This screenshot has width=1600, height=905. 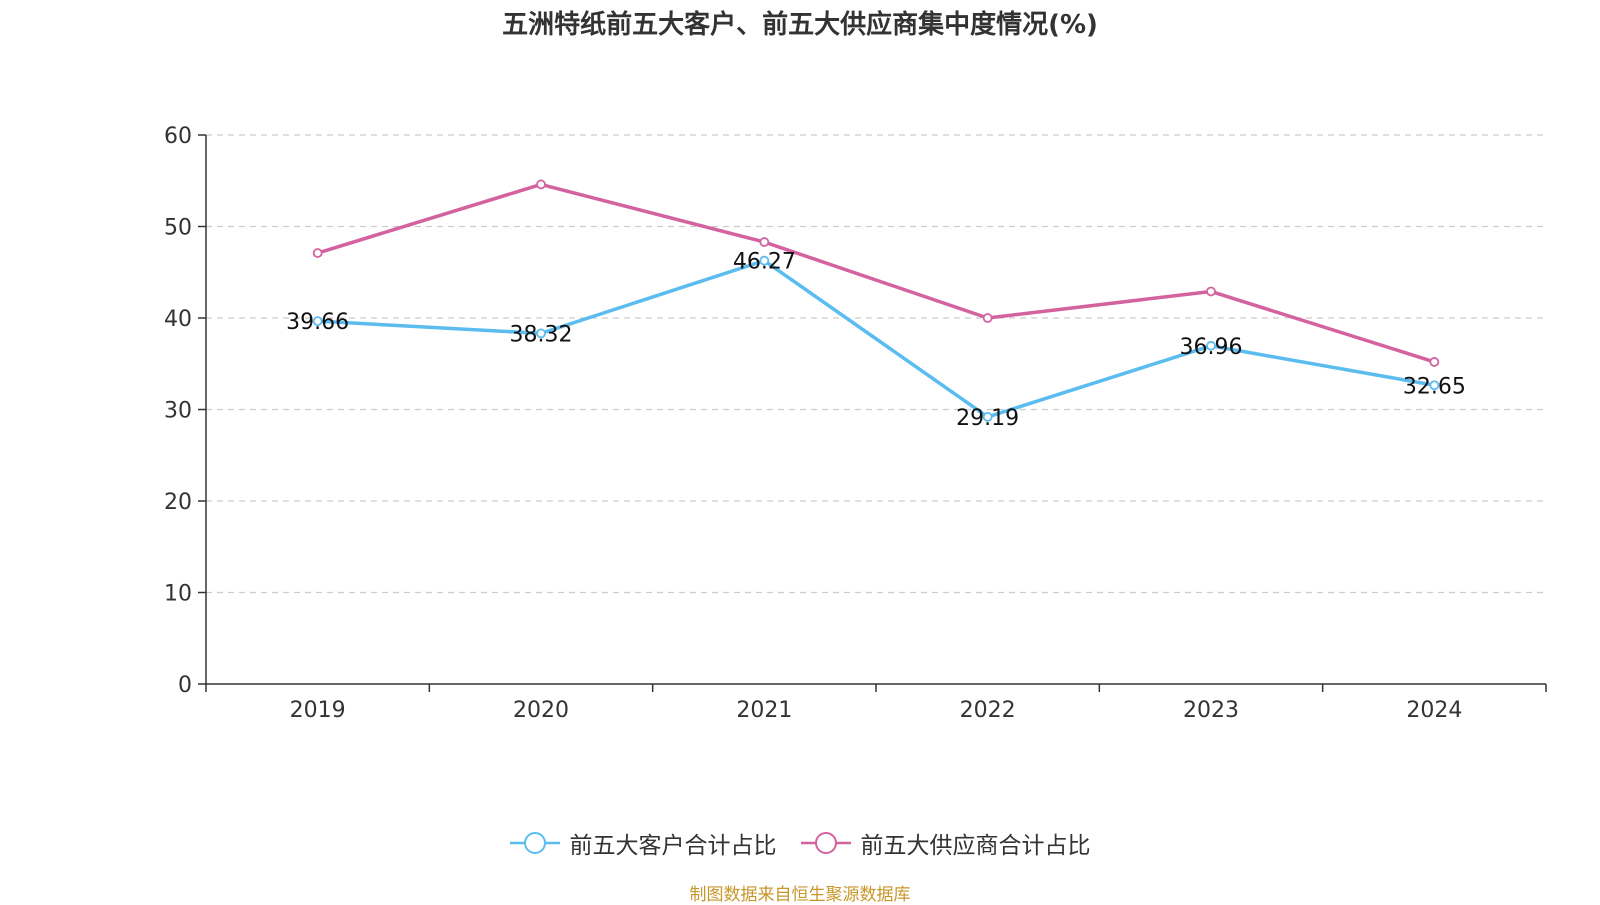 I want to click on data-label-customers-2024: 32.65, so click(x=1434, y=386).